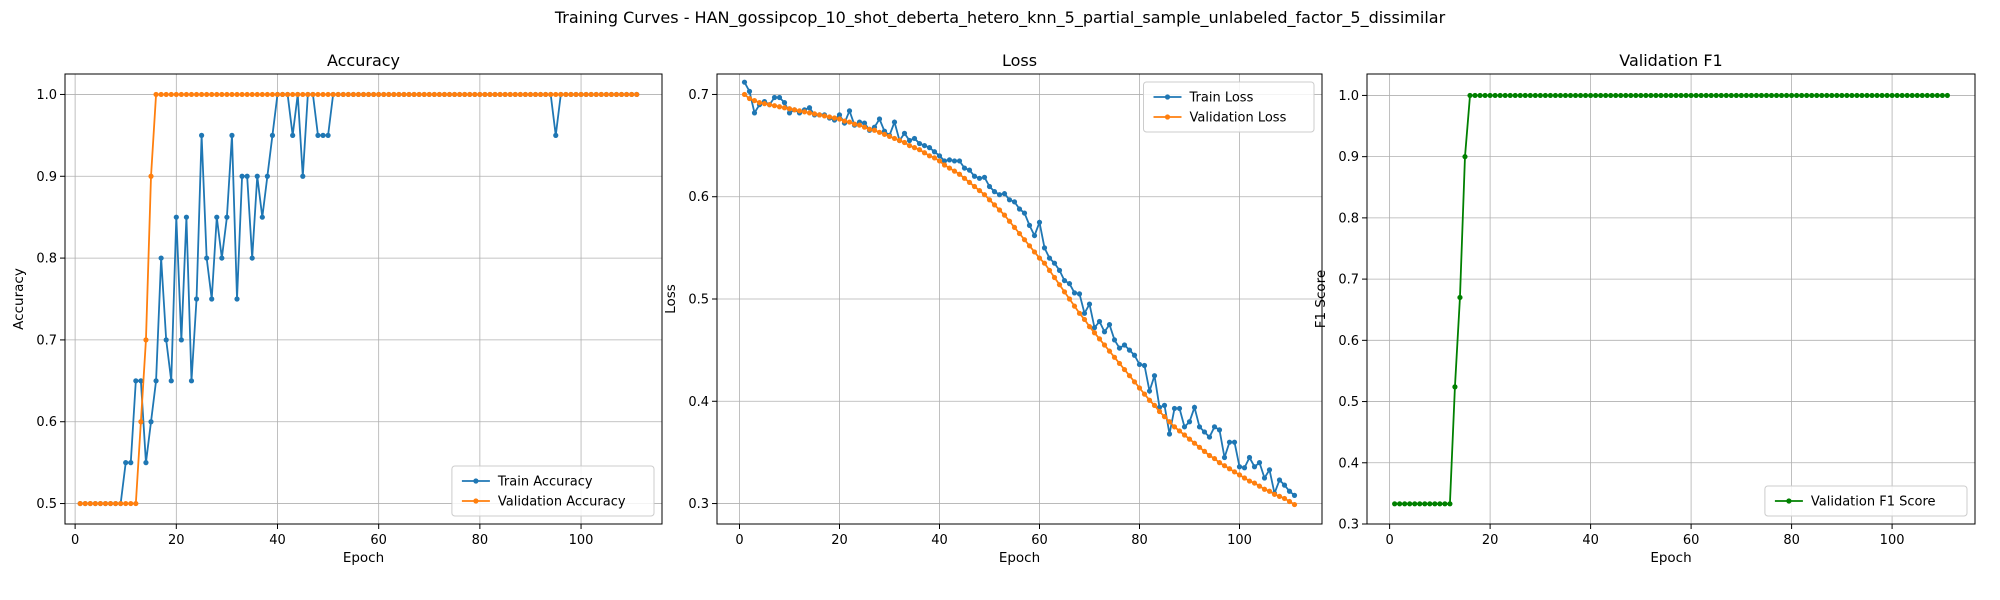 The image size is (2000, 600). I want to click on f1-title: Validation F1, so click(1670, 60).